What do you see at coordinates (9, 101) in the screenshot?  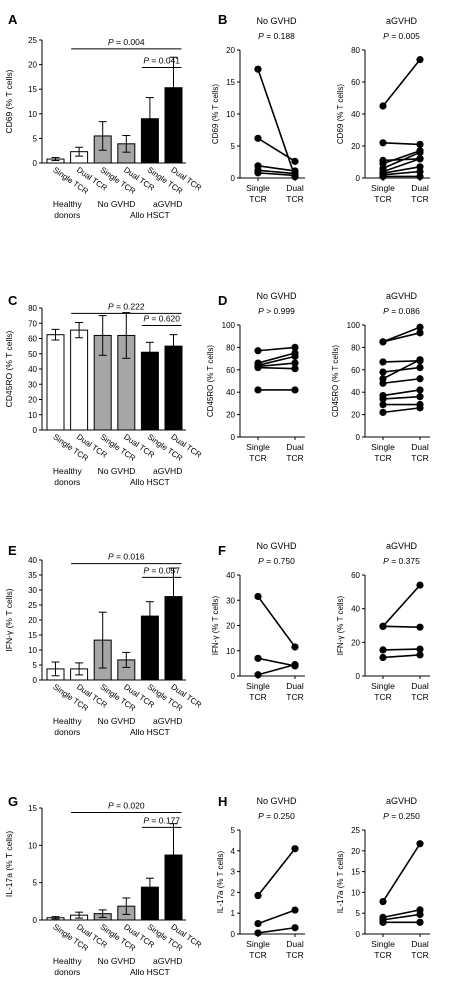 I see `y-axis-label: CD69 (% T cells)` at bounding box center [9, 101].